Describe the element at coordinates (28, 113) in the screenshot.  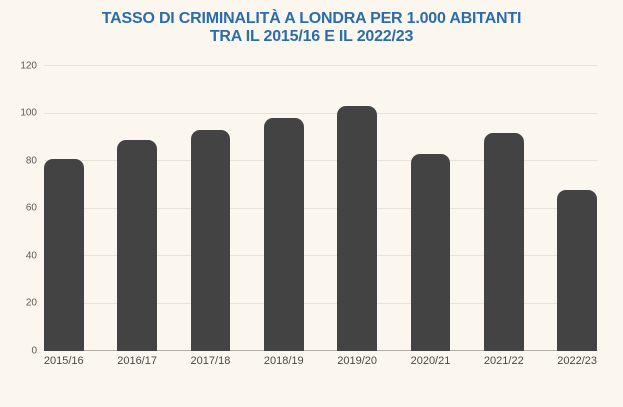
I see `y-tick-label-100: 100` at that location.